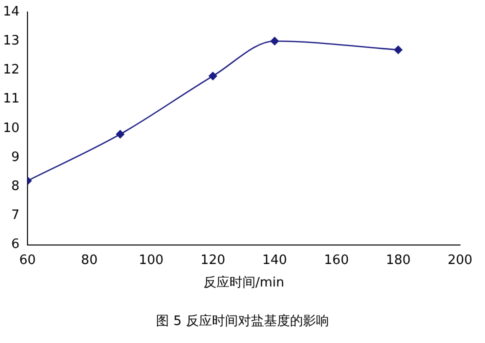 This screenshot has height=343, width=485. I want to click on y-tick-label: 14, so click(11, 12).